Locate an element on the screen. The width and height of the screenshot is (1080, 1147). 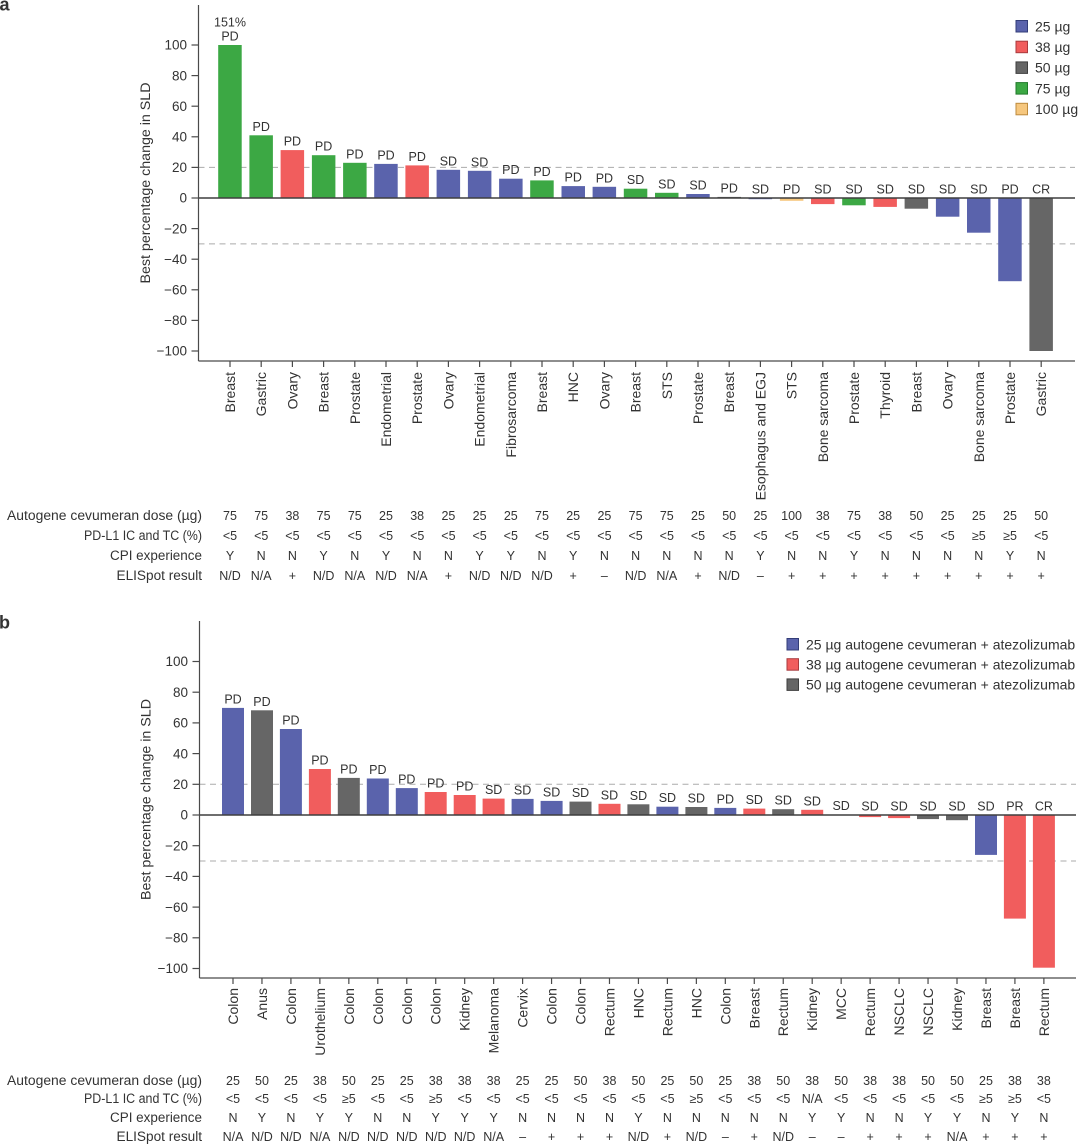
svg-text: Autogene cevumeran dose (µg) is located at coordinates (104, 1080).